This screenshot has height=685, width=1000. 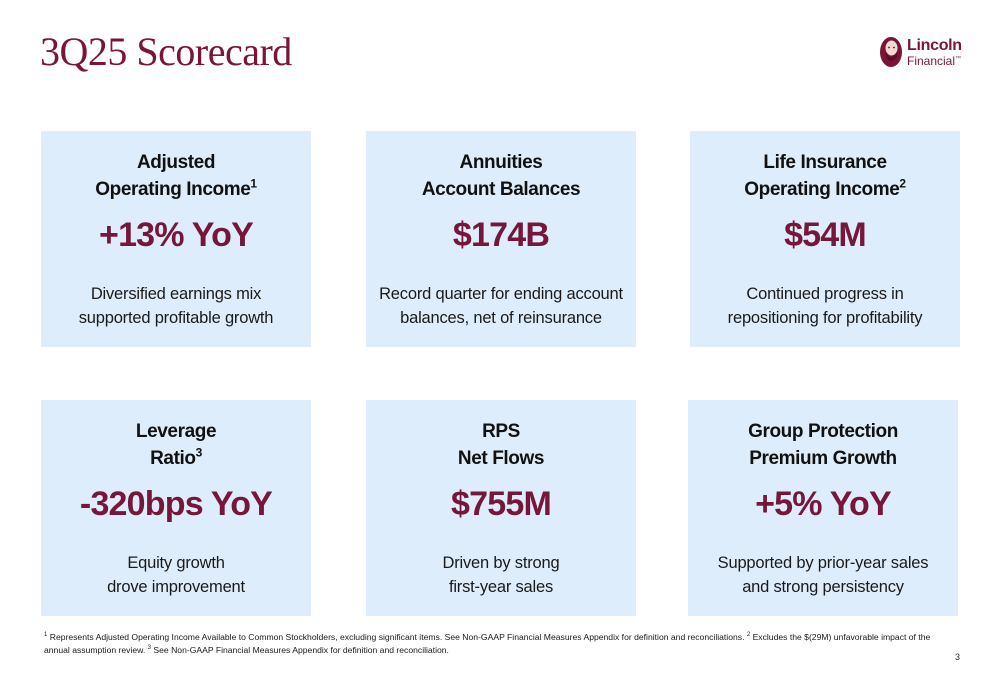 I want to click on card-heading: Annuities Account Balances, so click(x=501, y=176).